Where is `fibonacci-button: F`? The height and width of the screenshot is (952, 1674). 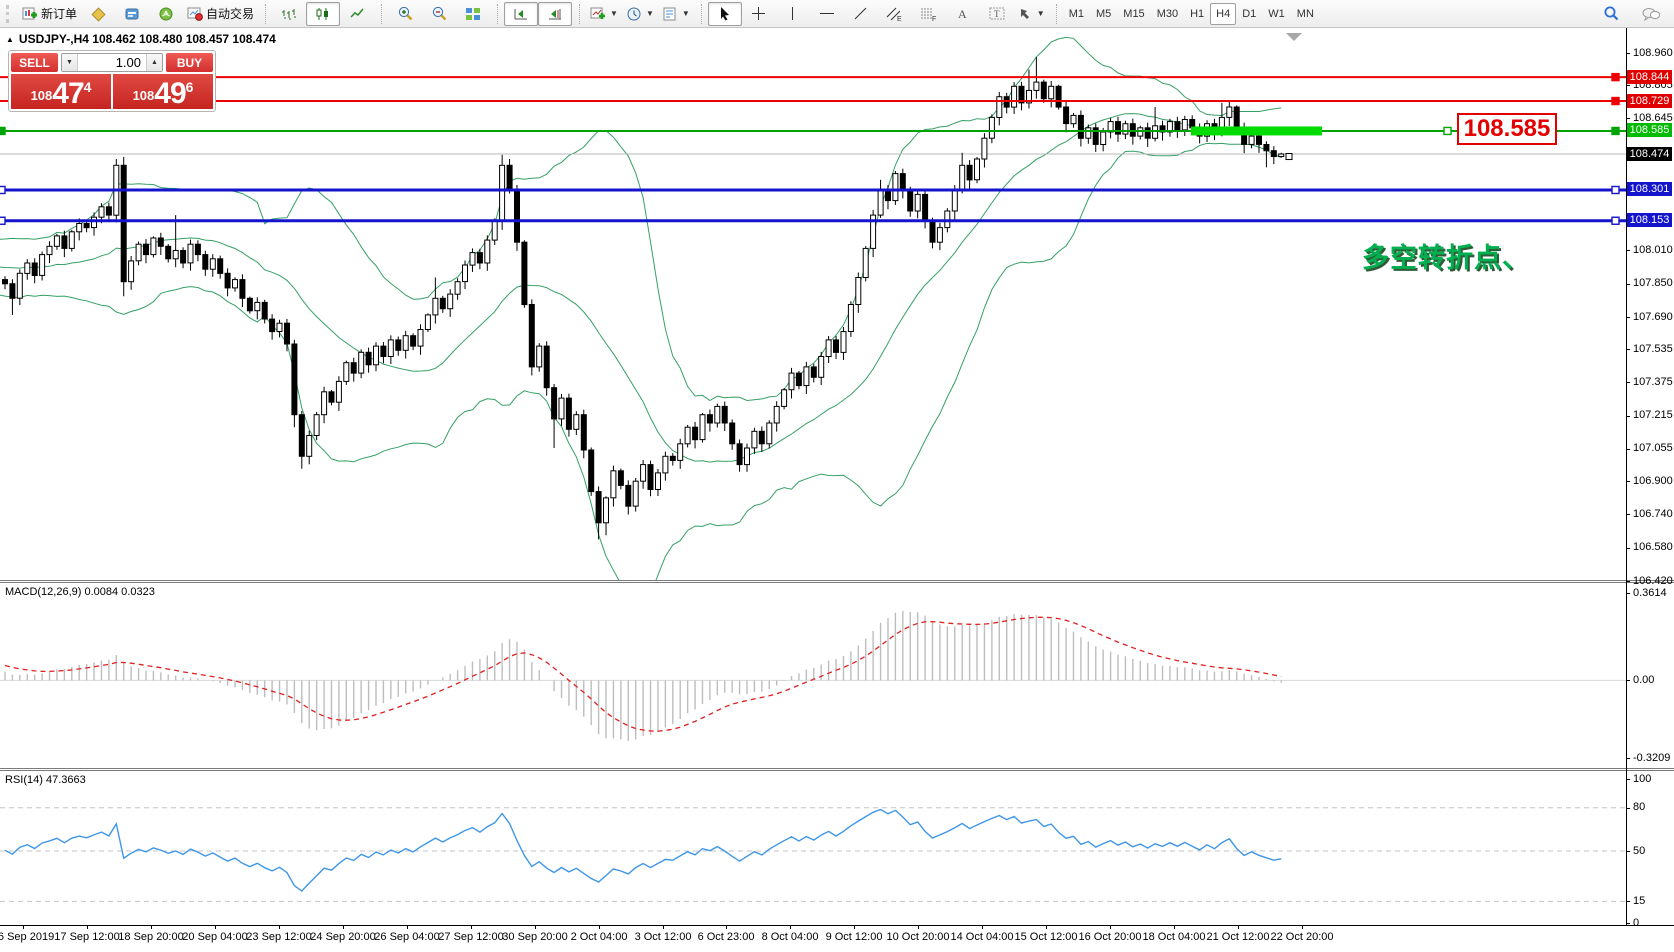 fibonacci-button: F is located at coordinates (929, 14).